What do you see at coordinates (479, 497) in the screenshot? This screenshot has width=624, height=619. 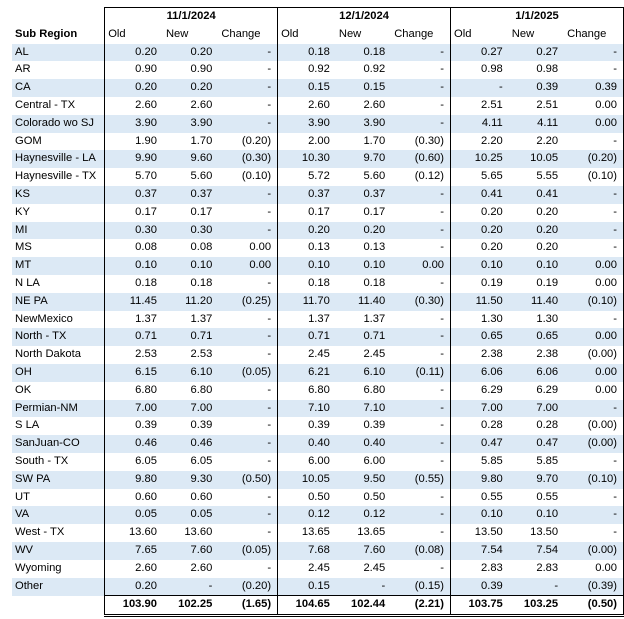 I see `old-value: 0.55` at bounding box center [479, 497].